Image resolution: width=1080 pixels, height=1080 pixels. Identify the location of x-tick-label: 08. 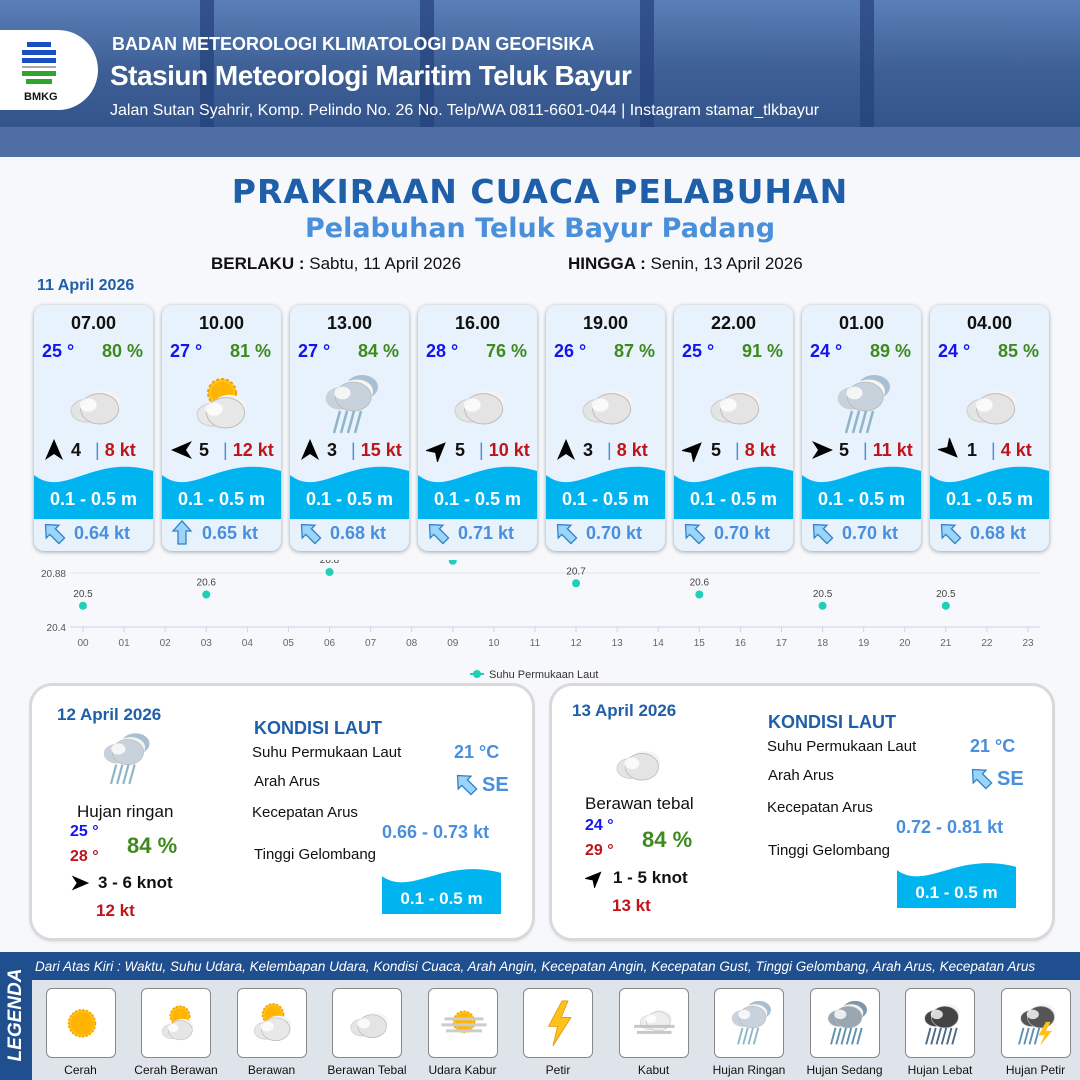
(412, 643).